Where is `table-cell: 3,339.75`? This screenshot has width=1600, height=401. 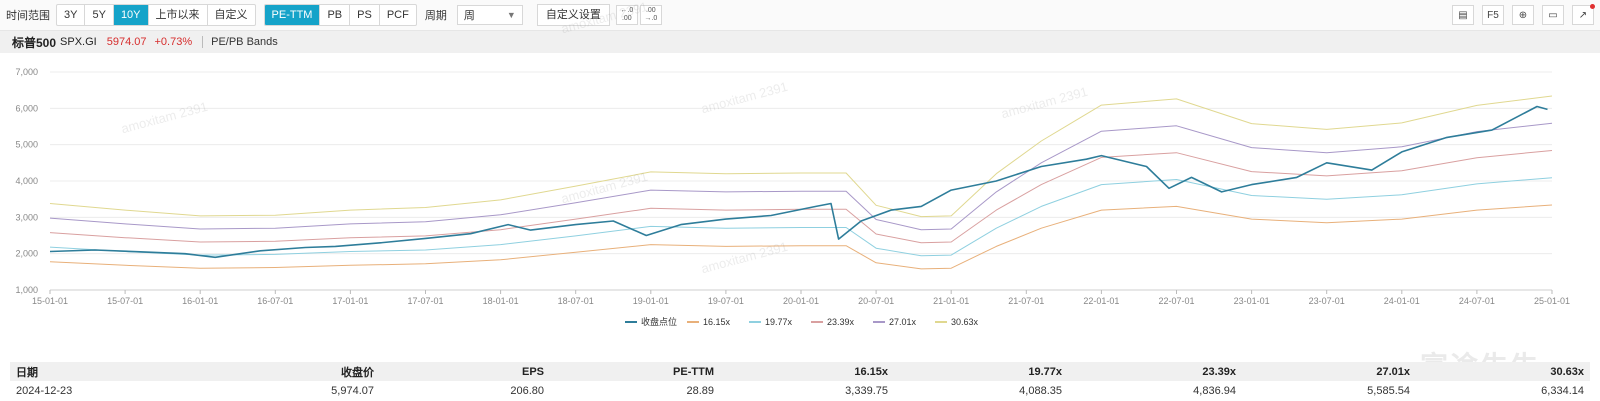
table-cell: 3,339.75 is located at coordinates (866, 390).